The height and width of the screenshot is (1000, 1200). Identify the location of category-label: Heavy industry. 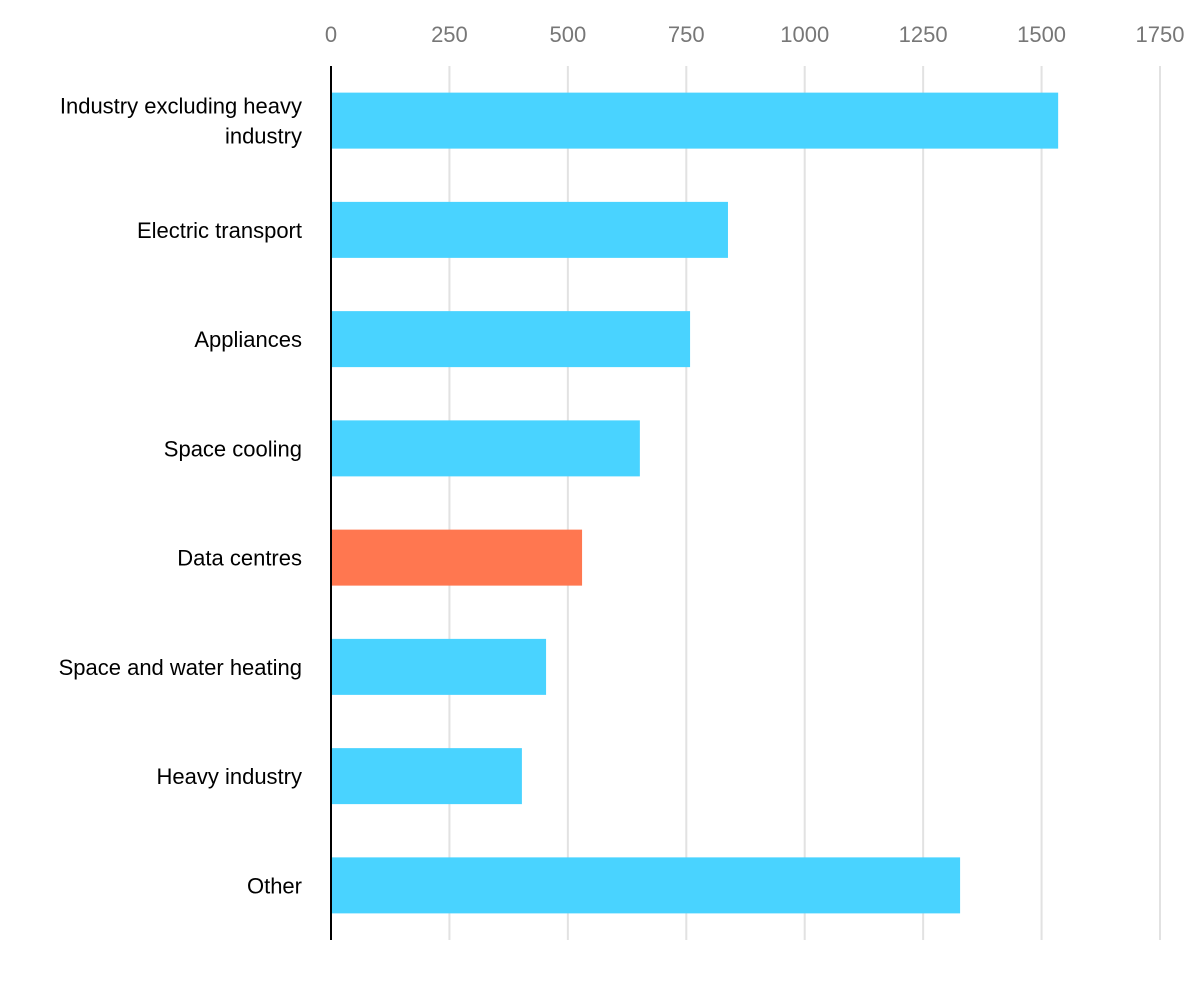
(229, 776).